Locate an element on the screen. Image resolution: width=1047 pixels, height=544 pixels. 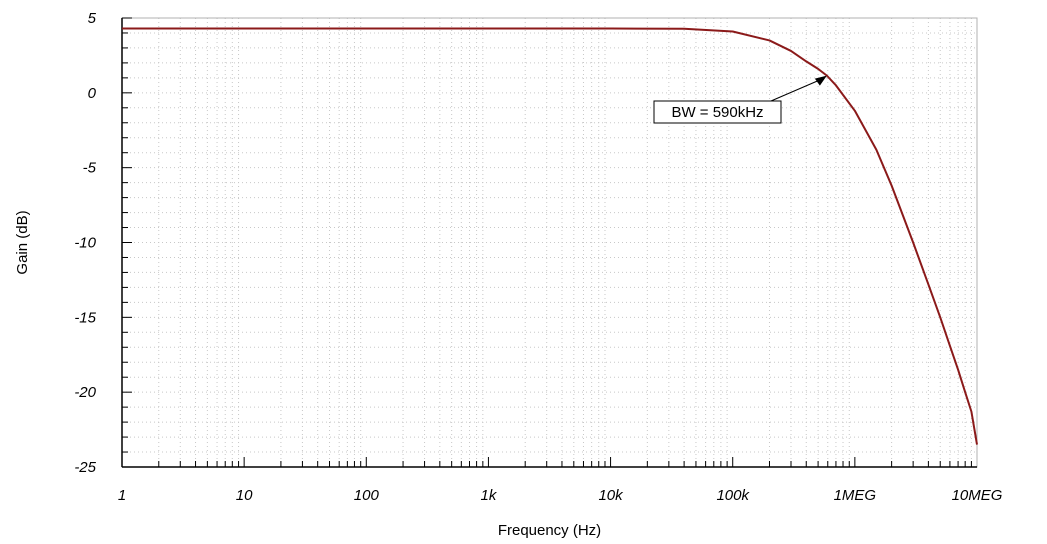
x-tick-label: 10k is located at coordinates (611, 495).